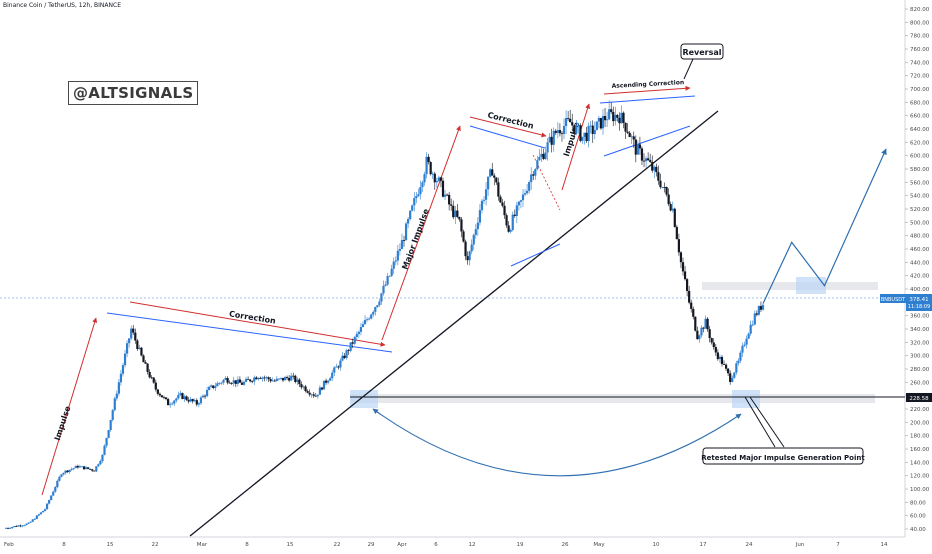 This screenshot has height=554, width=932. Describe the element at coordinates (920, 210) in the screenshot. I see `price-tick-label: 520.00` at that location.